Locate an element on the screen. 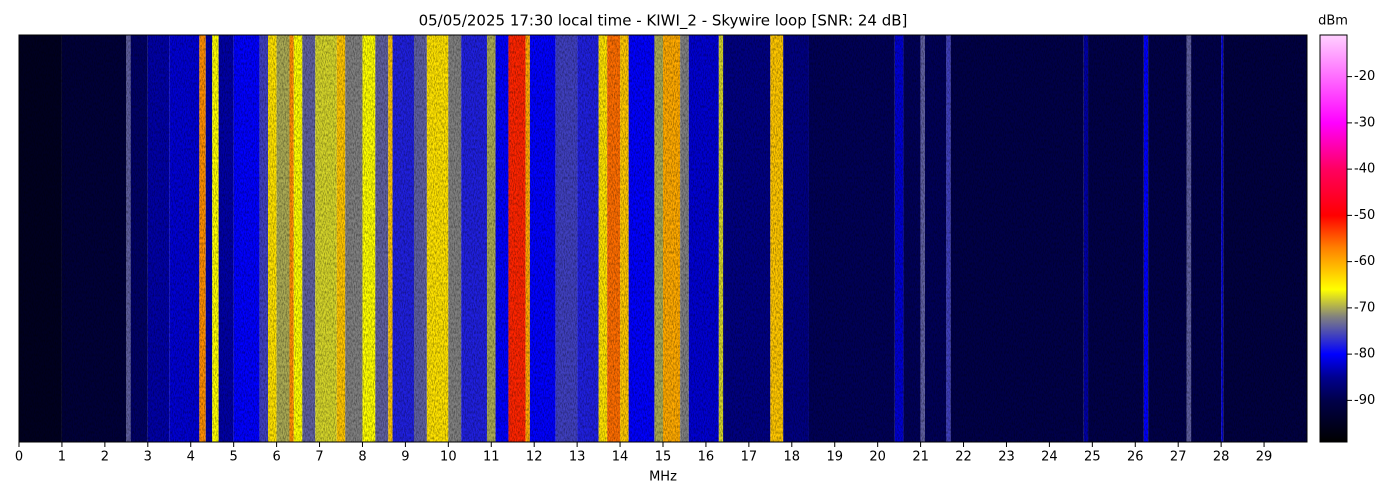 This screenshot has height=500, width=1400. x-tick-label: 25 is located at coordinates (1092, 457).